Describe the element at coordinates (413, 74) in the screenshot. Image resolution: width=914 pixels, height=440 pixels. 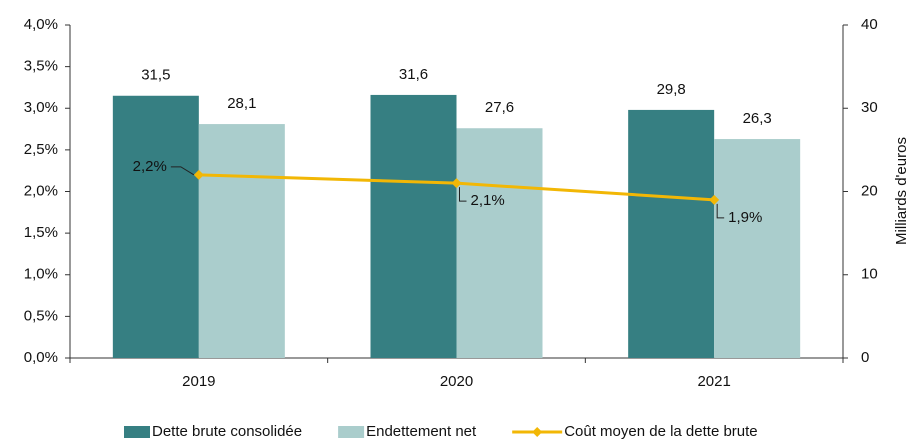
I see `bar-value-label: 31,6` at that location.